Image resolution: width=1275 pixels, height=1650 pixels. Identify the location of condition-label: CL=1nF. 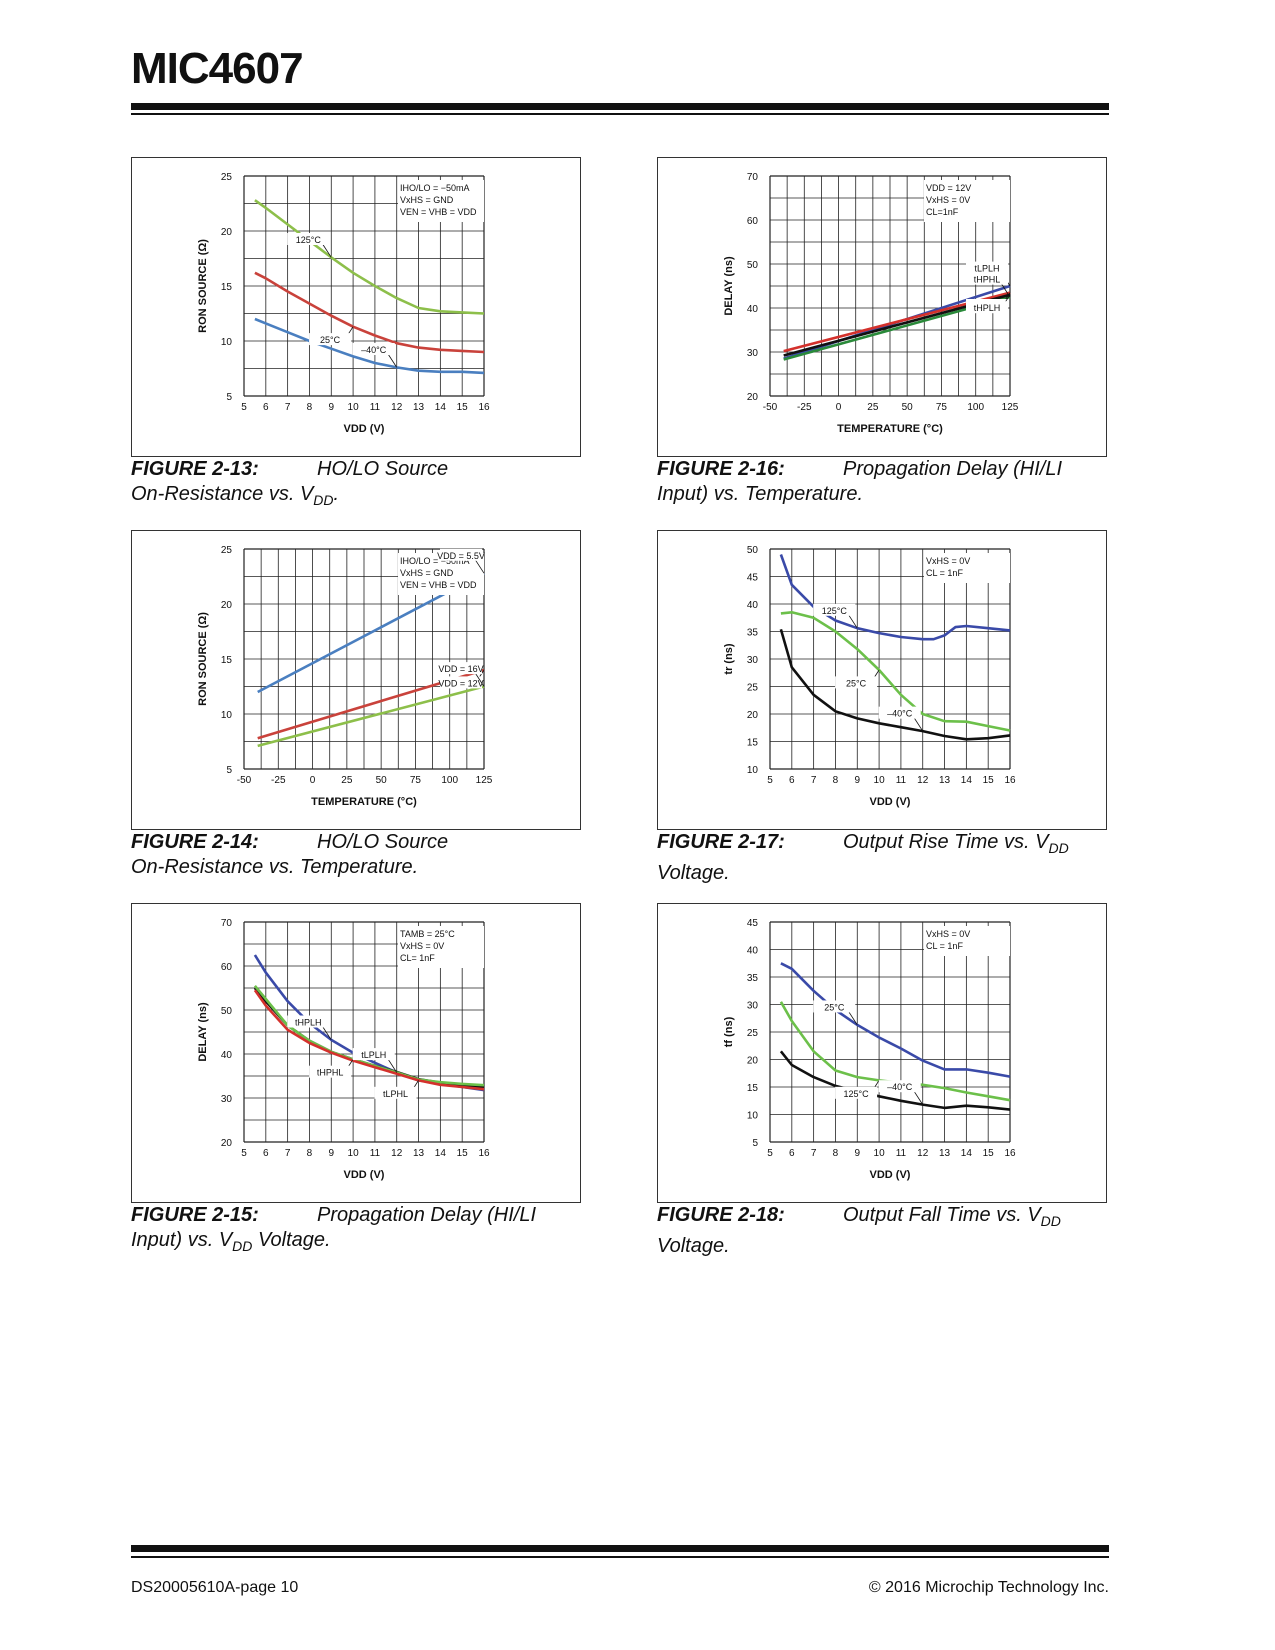
(942, 212).